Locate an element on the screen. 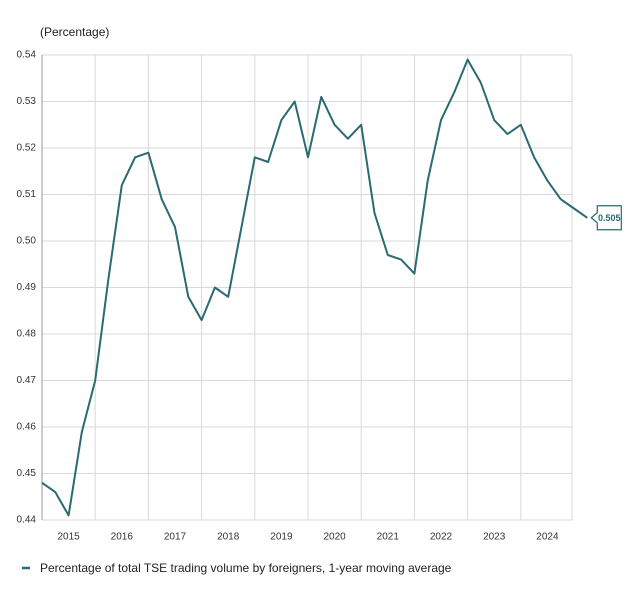  value-label-box is located at coordinates (606, 218).